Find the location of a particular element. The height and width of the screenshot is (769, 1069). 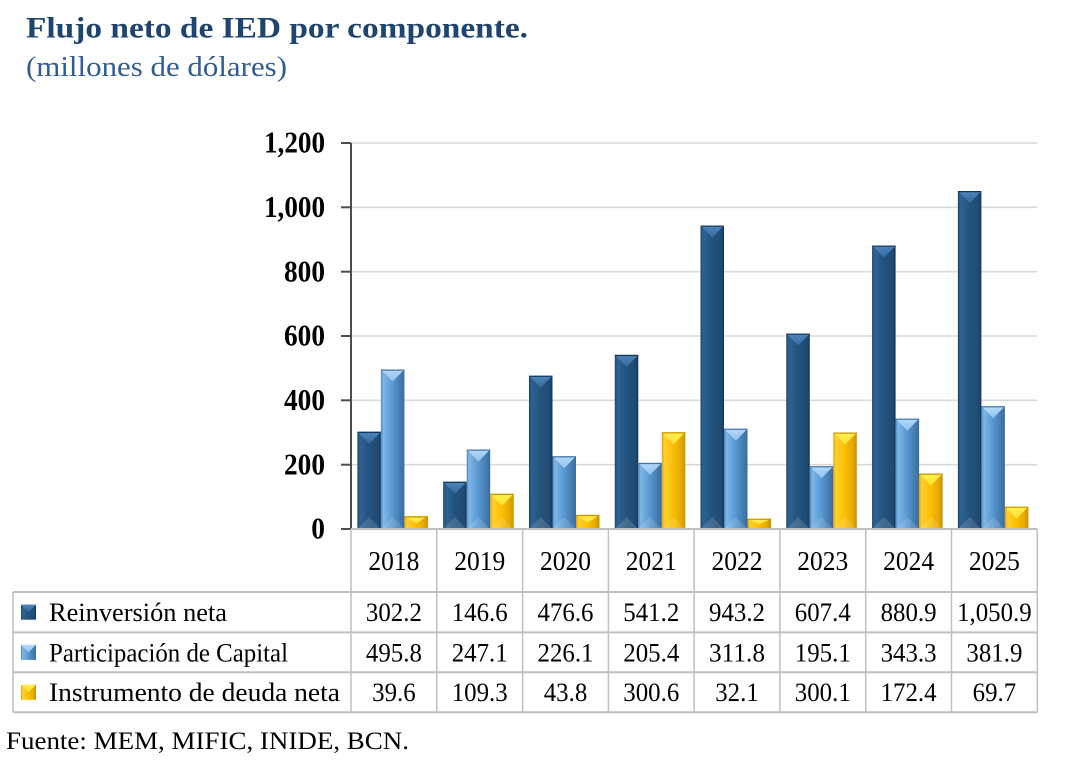

svg-text: 172.4 is located at coordinates (909, 692).